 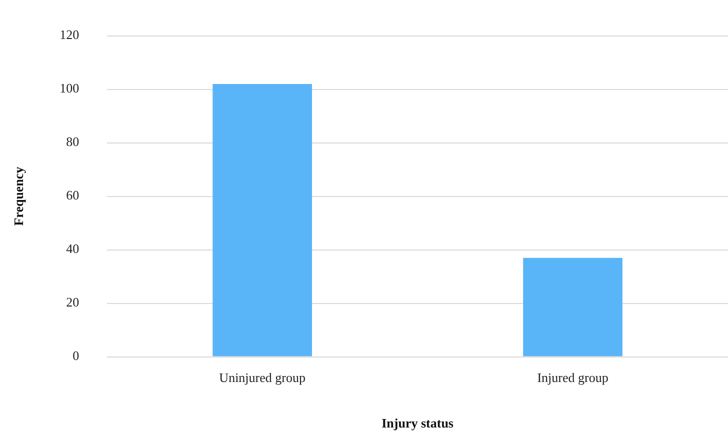 I want to click on y-tick-label: 120, so click(x=70, y=34).